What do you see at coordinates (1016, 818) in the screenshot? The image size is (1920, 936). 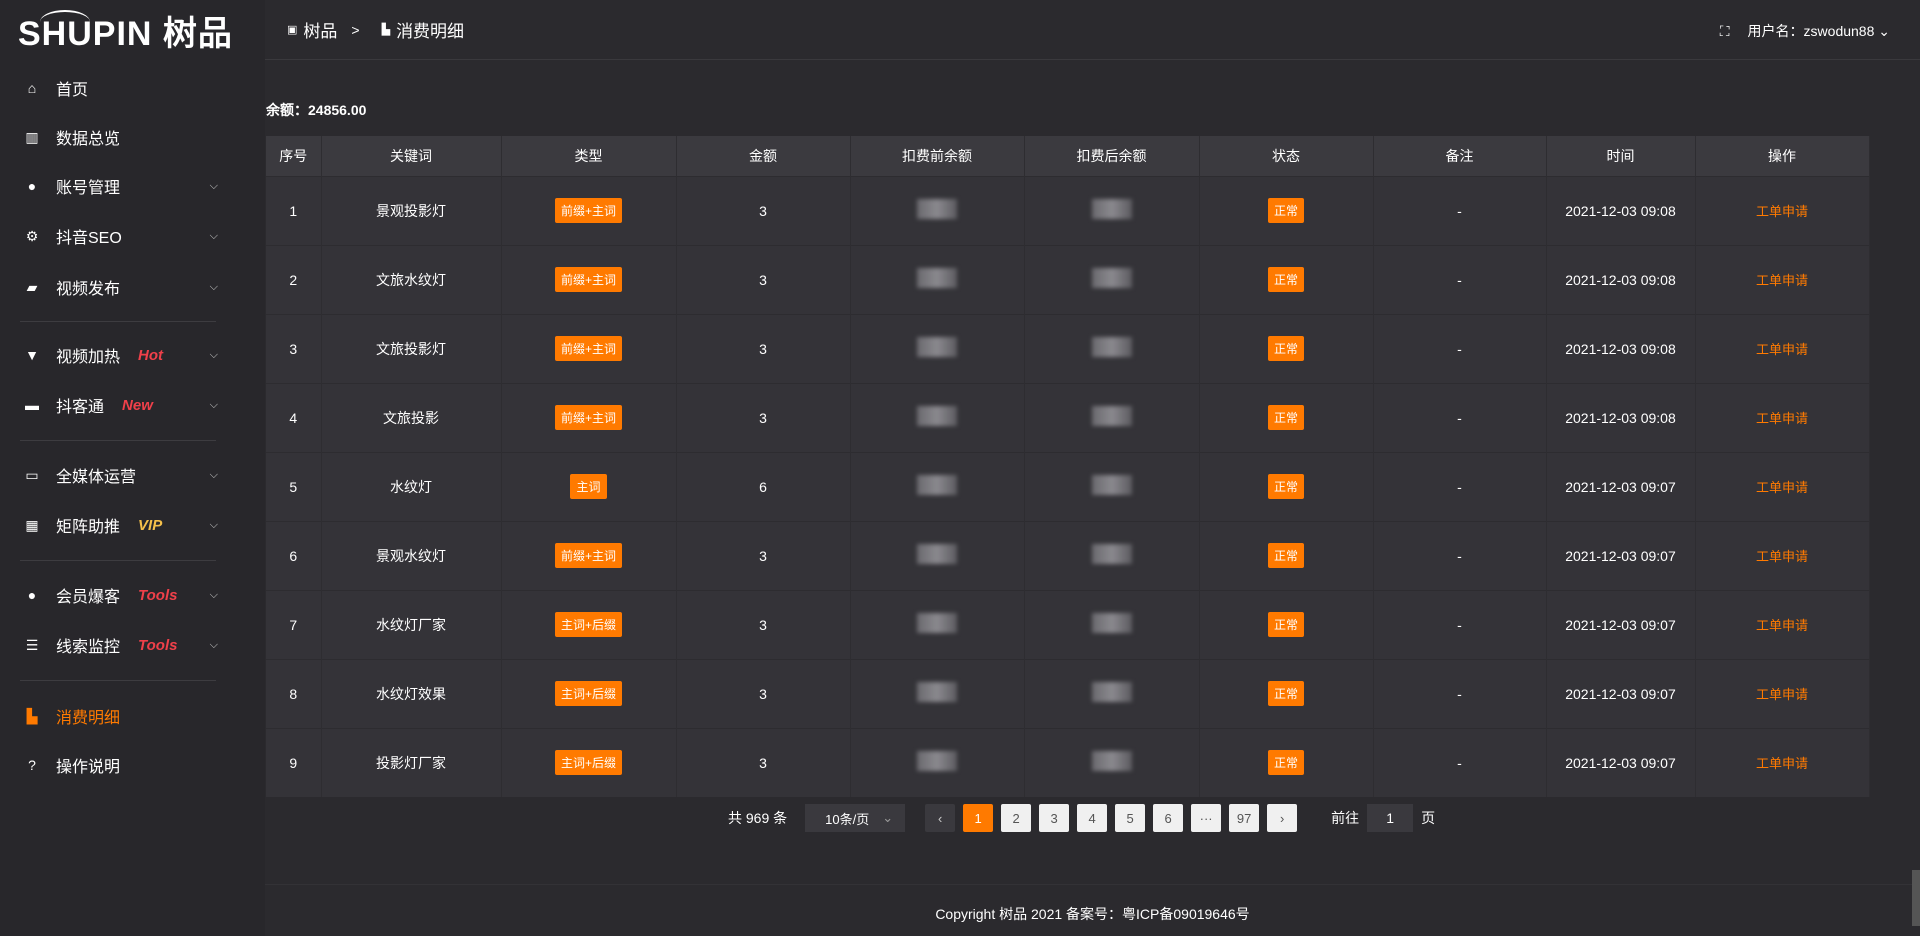 I see `page-button: 2` at bounding box center [1016, 818].